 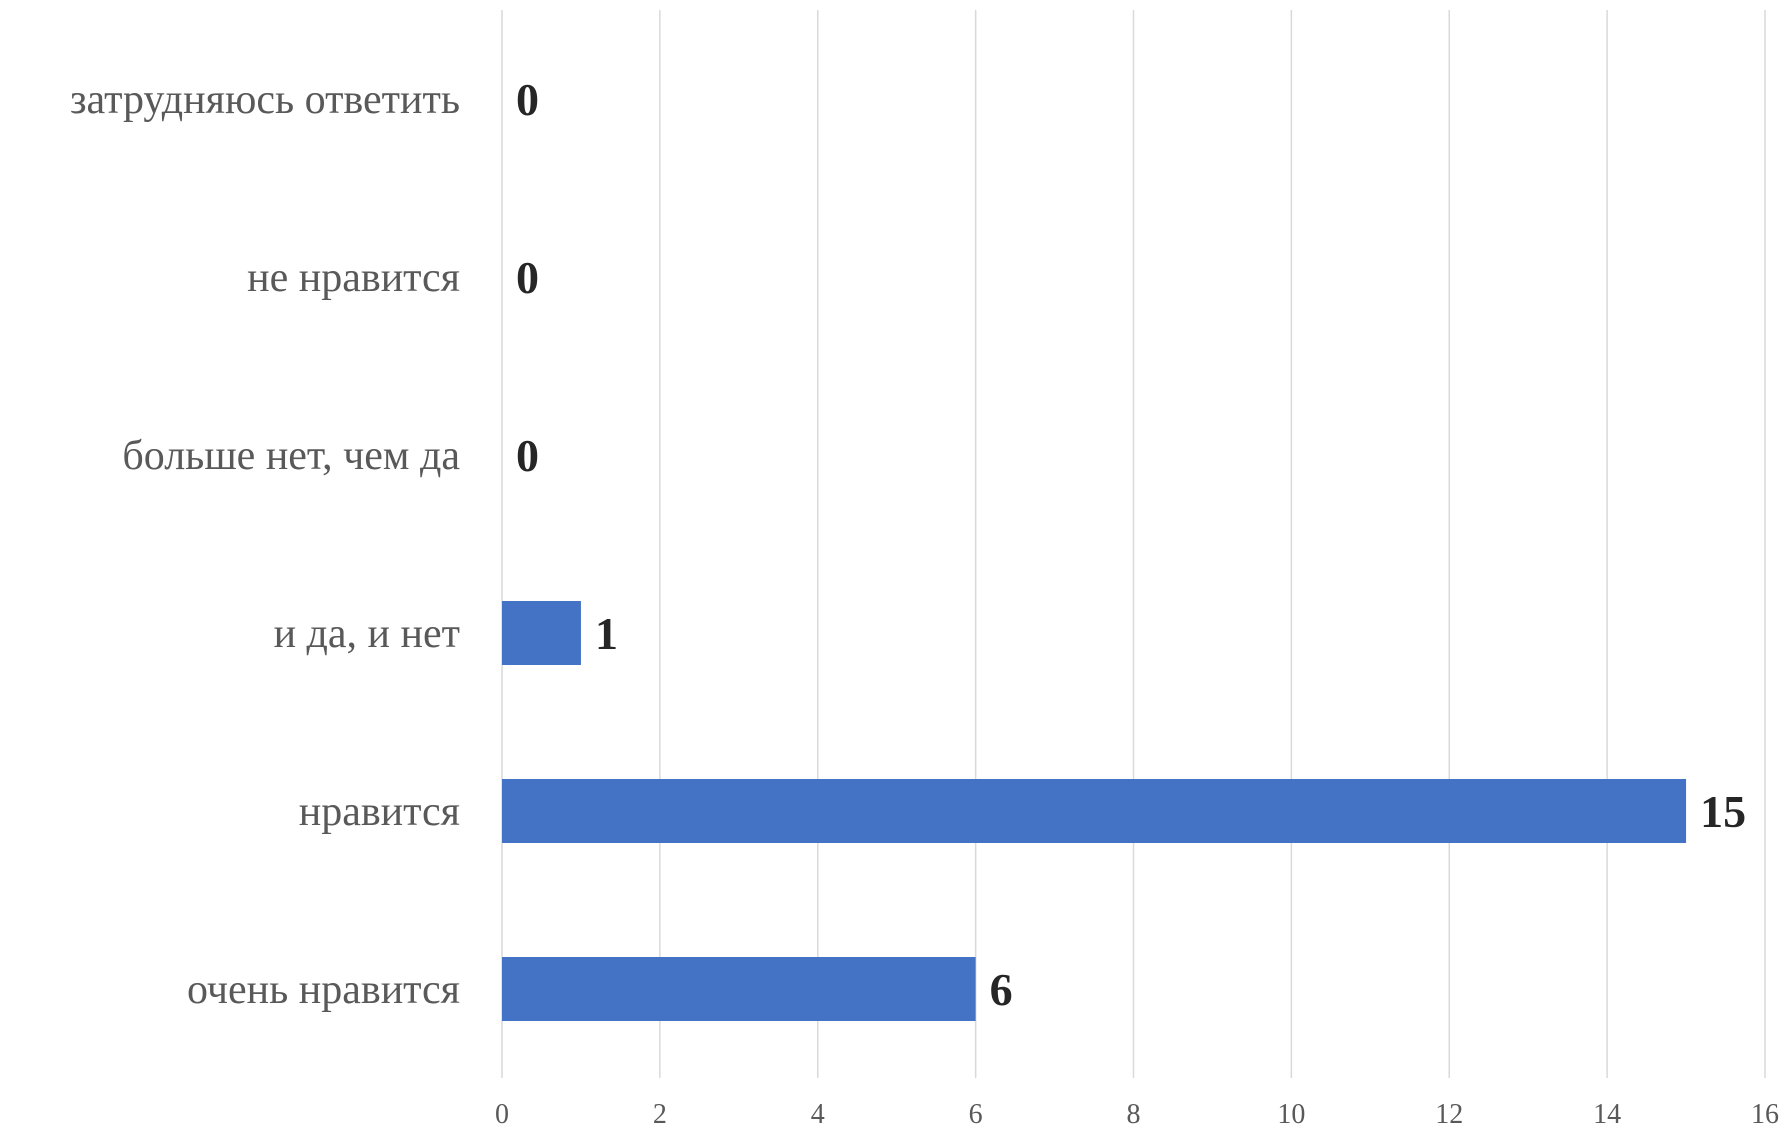 I want to click on x-tick-label-4: 4, so click(x=818, y=1114).